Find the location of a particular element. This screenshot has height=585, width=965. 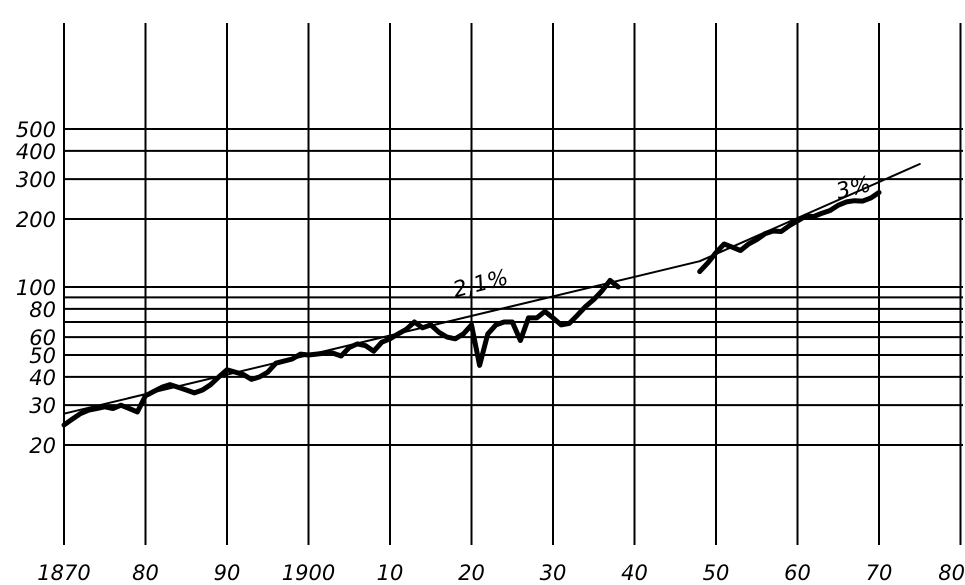

y-tick-label: 80 is located at coordinates (42, 310).